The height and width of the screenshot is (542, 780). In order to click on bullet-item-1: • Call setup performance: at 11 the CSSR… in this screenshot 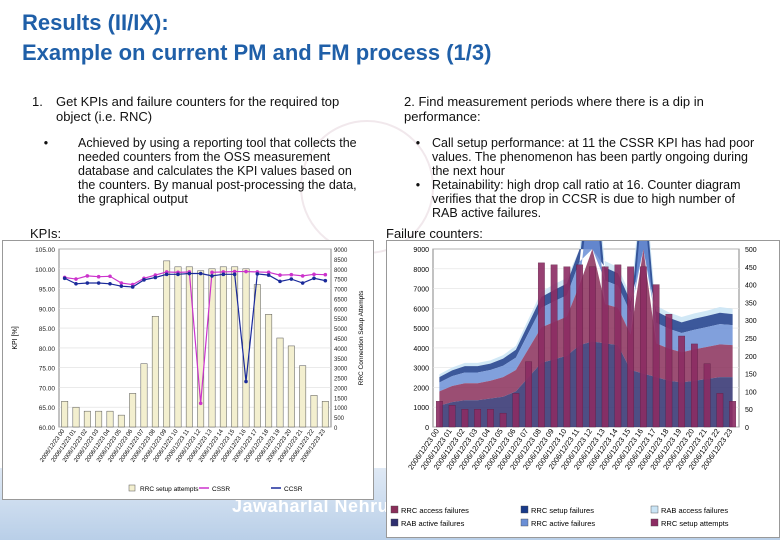, I will do `click(584, 157)`.